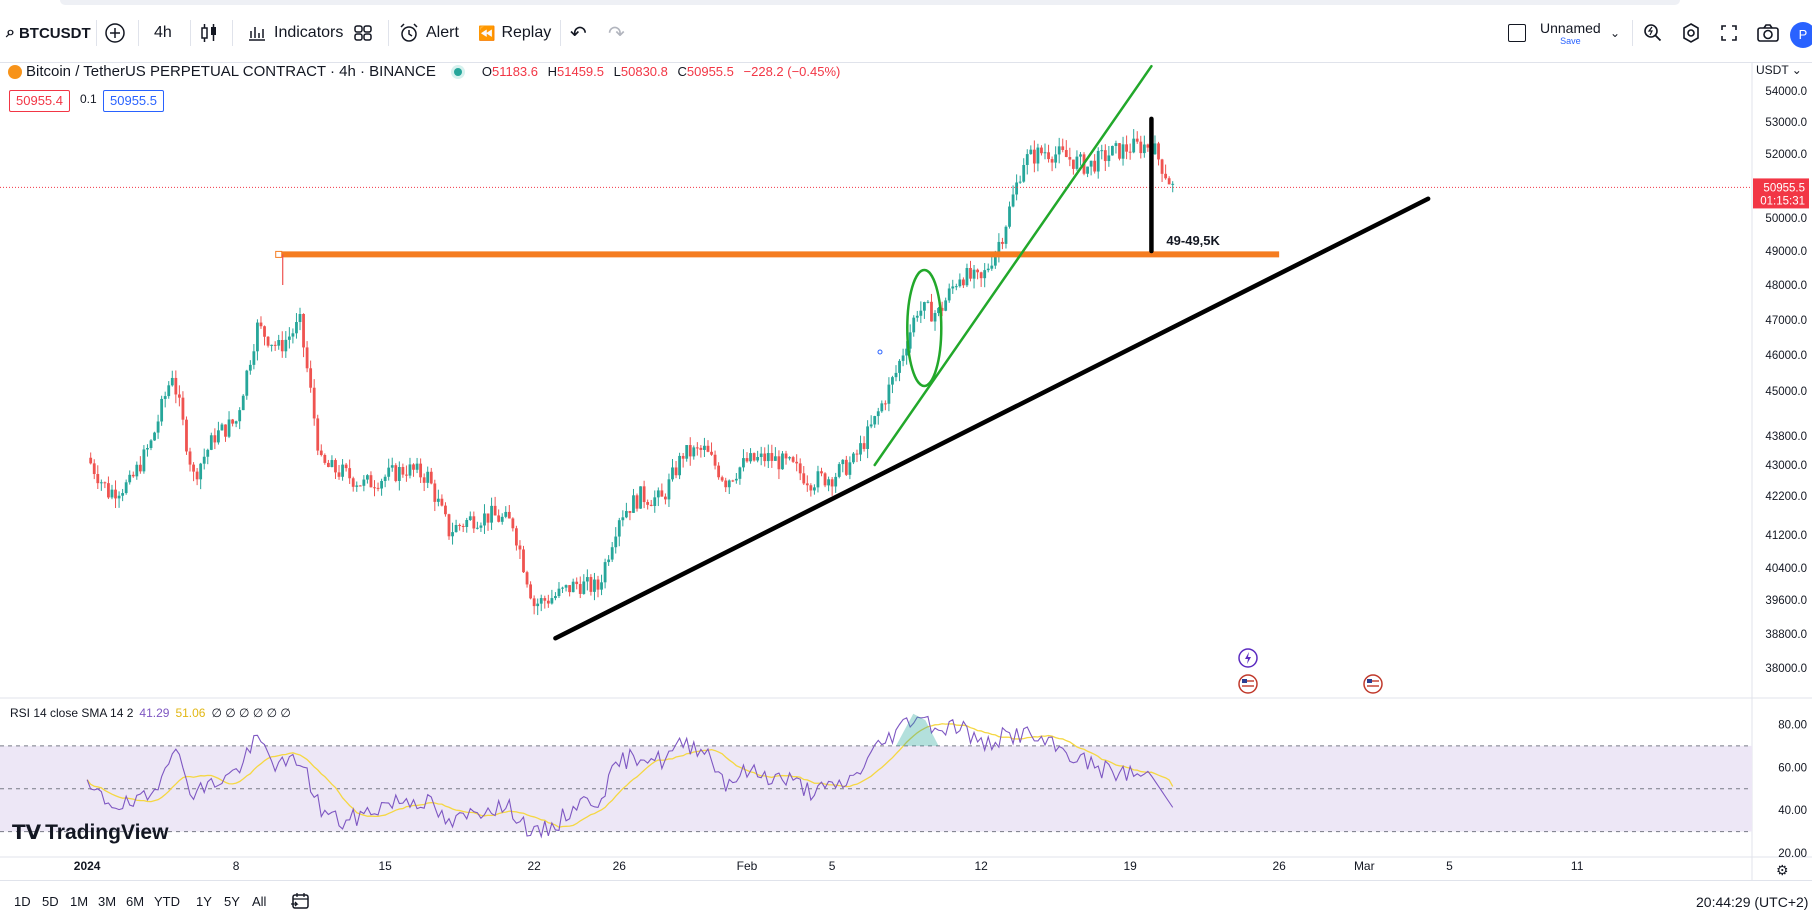 The image size is (1812, 922). I want to click on timeframe-button-1d: 1D, so click(22, 901).